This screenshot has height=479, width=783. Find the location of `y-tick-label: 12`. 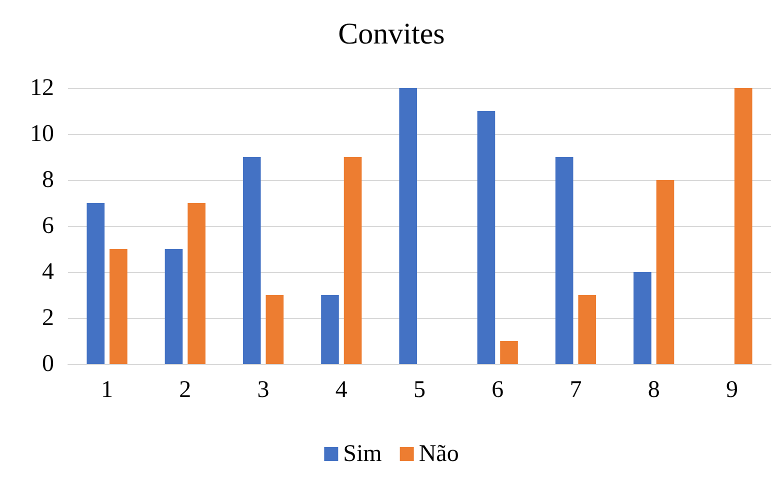

y-tick-label: 12 is located at coordinates (42, 88).